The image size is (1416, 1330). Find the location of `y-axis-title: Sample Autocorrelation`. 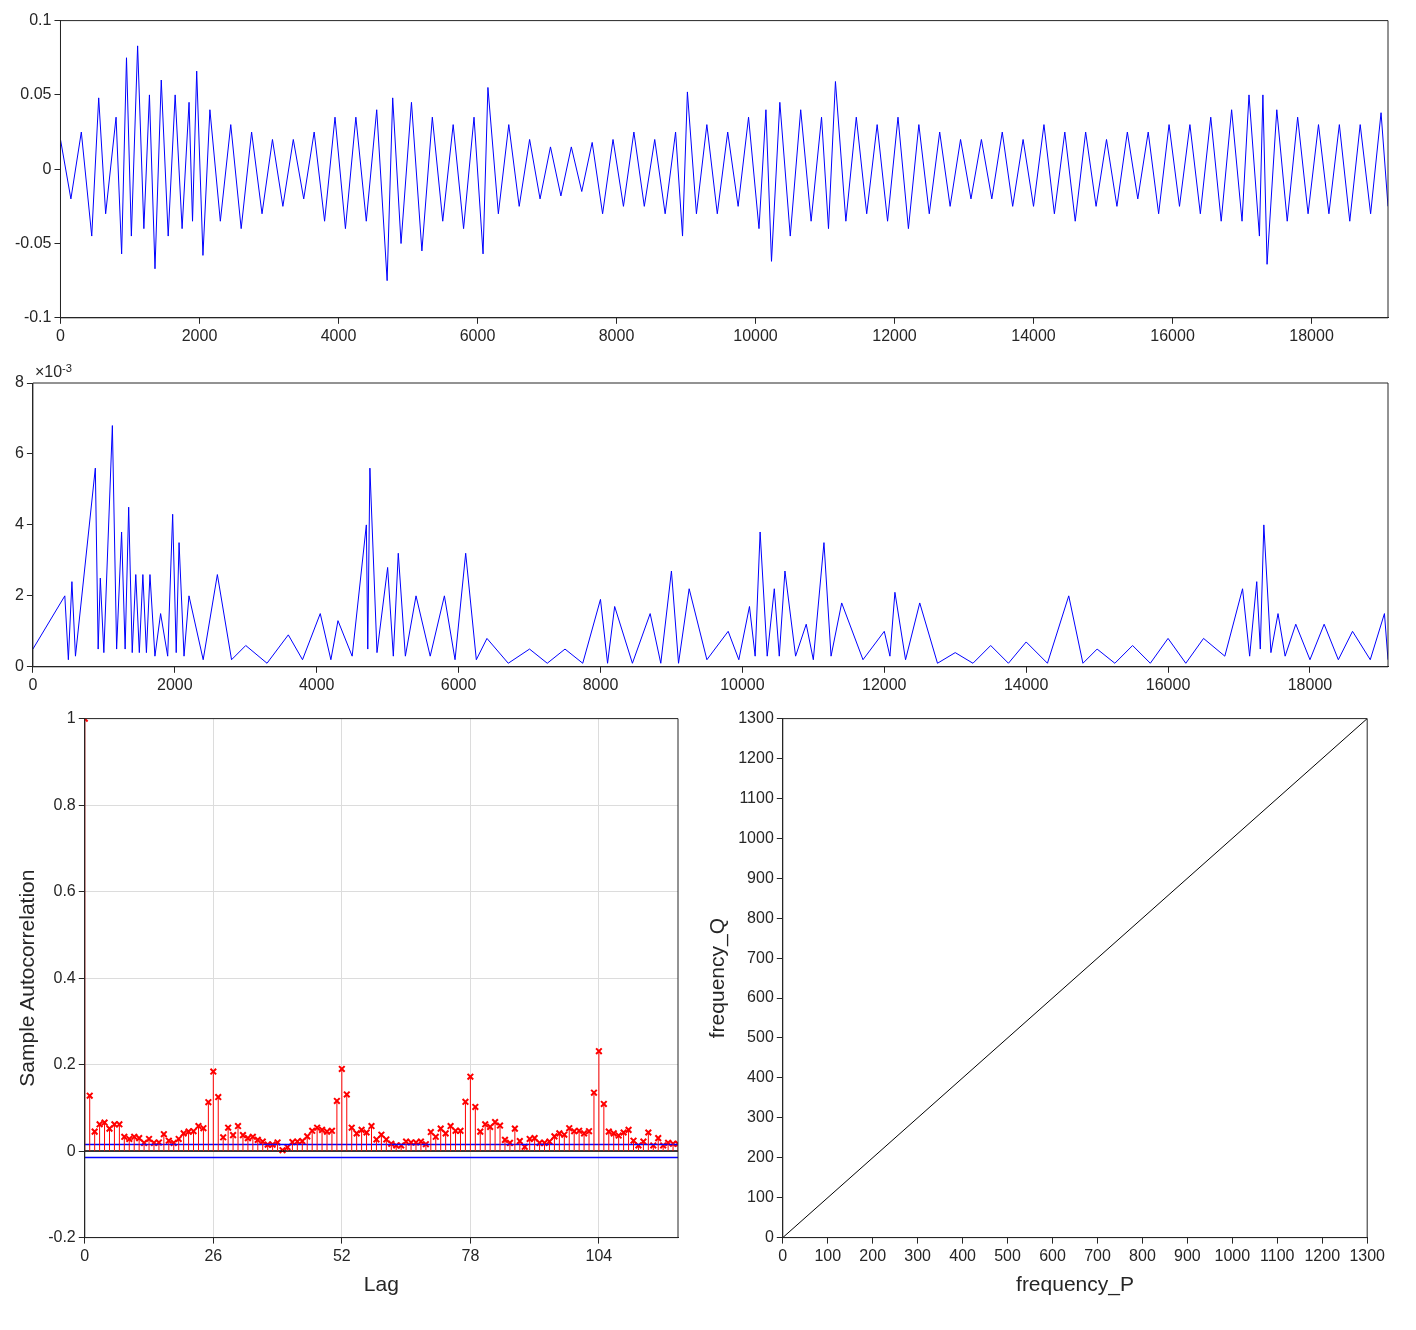

y-axis-title: Sample Autocorrelation is located at coordinates (27, 978).